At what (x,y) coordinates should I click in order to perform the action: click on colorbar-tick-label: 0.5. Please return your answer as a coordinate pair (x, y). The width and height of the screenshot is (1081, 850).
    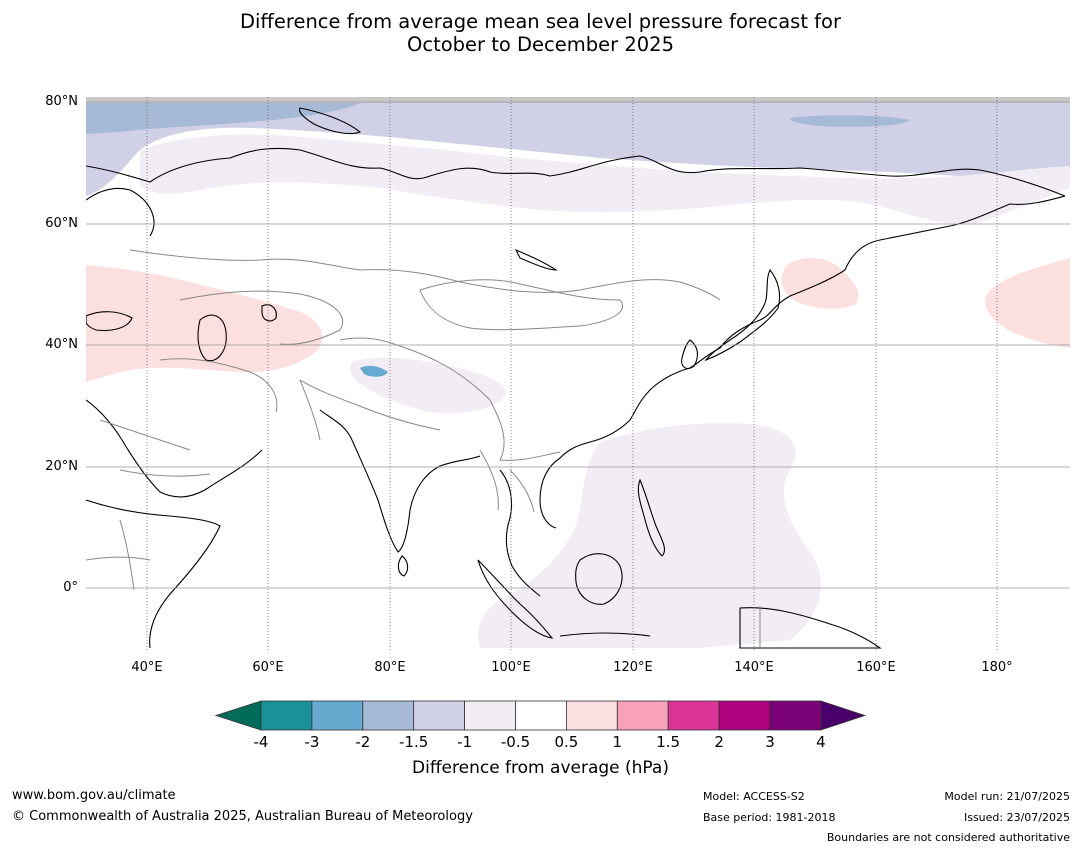
    Looking at the image, I should click on (566, 742).